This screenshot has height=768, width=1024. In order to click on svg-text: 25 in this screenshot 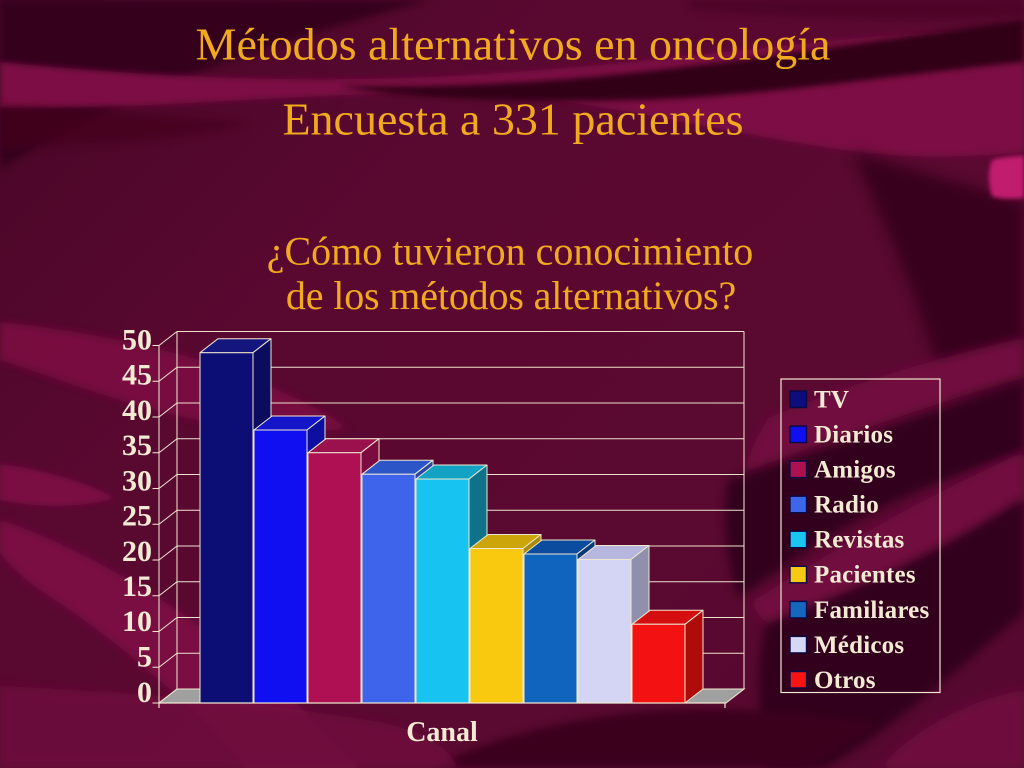, I will do `click(137, 516)`.